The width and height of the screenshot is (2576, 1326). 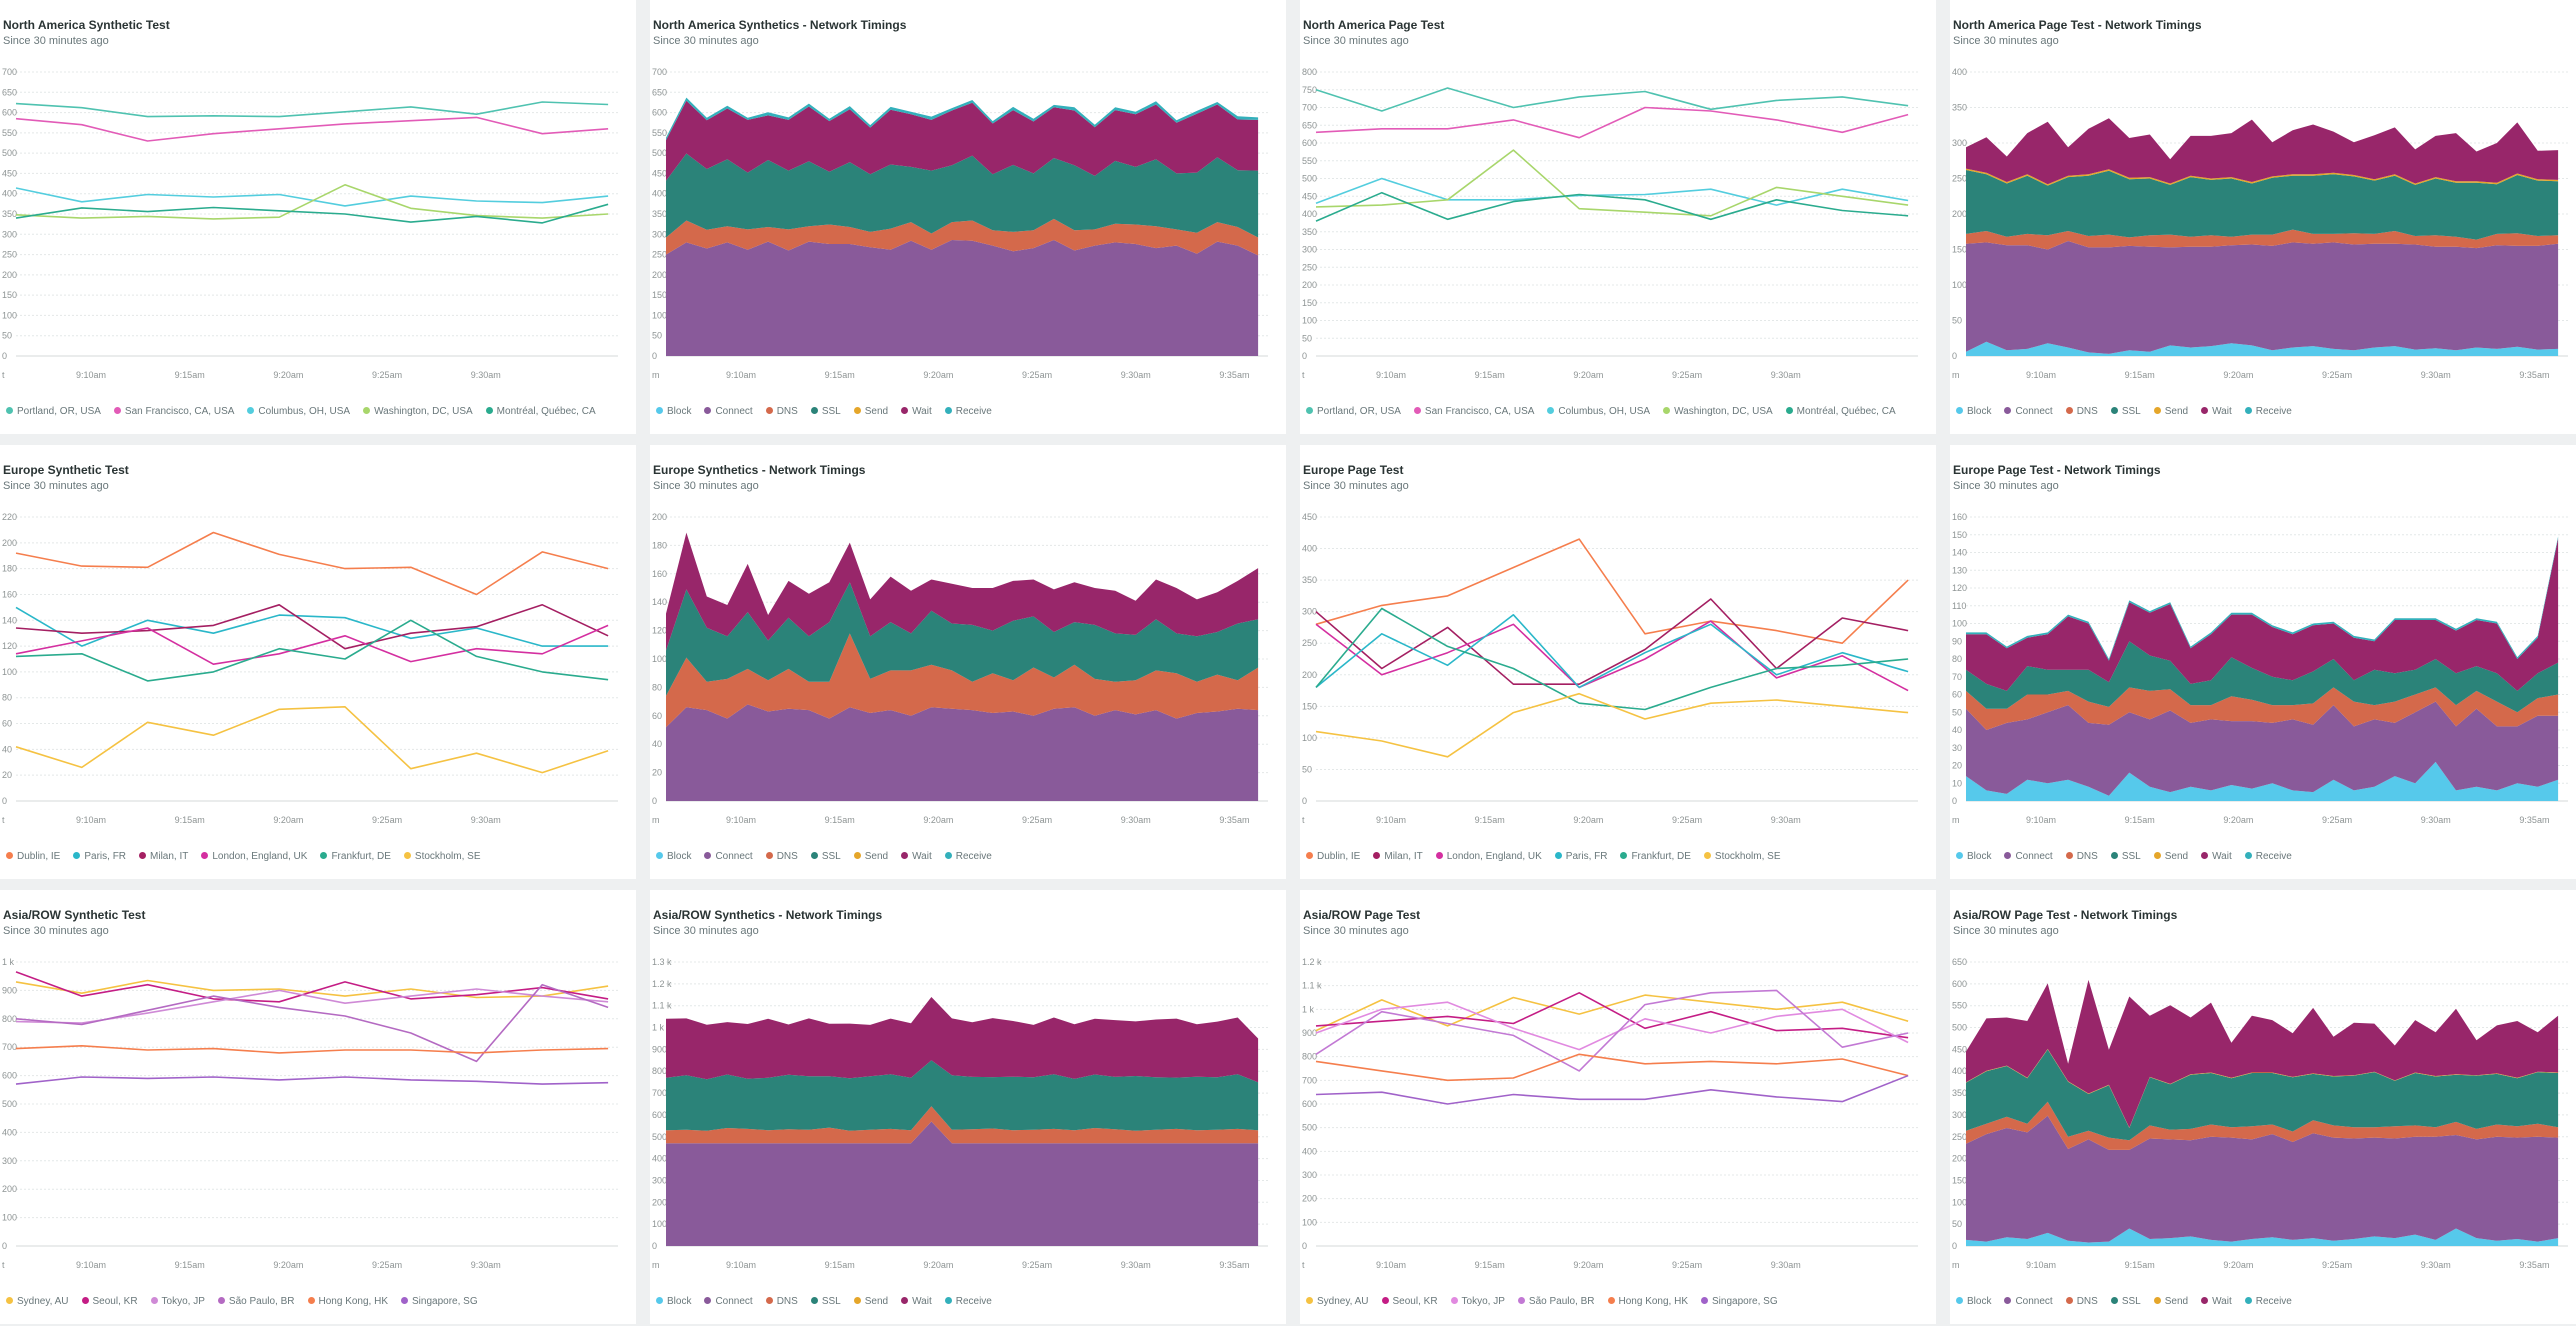 What do you see at coordinates (1307, 338) in the screenshot?
I see `y-tick-label: 50` at bounding box center [1307, 338].